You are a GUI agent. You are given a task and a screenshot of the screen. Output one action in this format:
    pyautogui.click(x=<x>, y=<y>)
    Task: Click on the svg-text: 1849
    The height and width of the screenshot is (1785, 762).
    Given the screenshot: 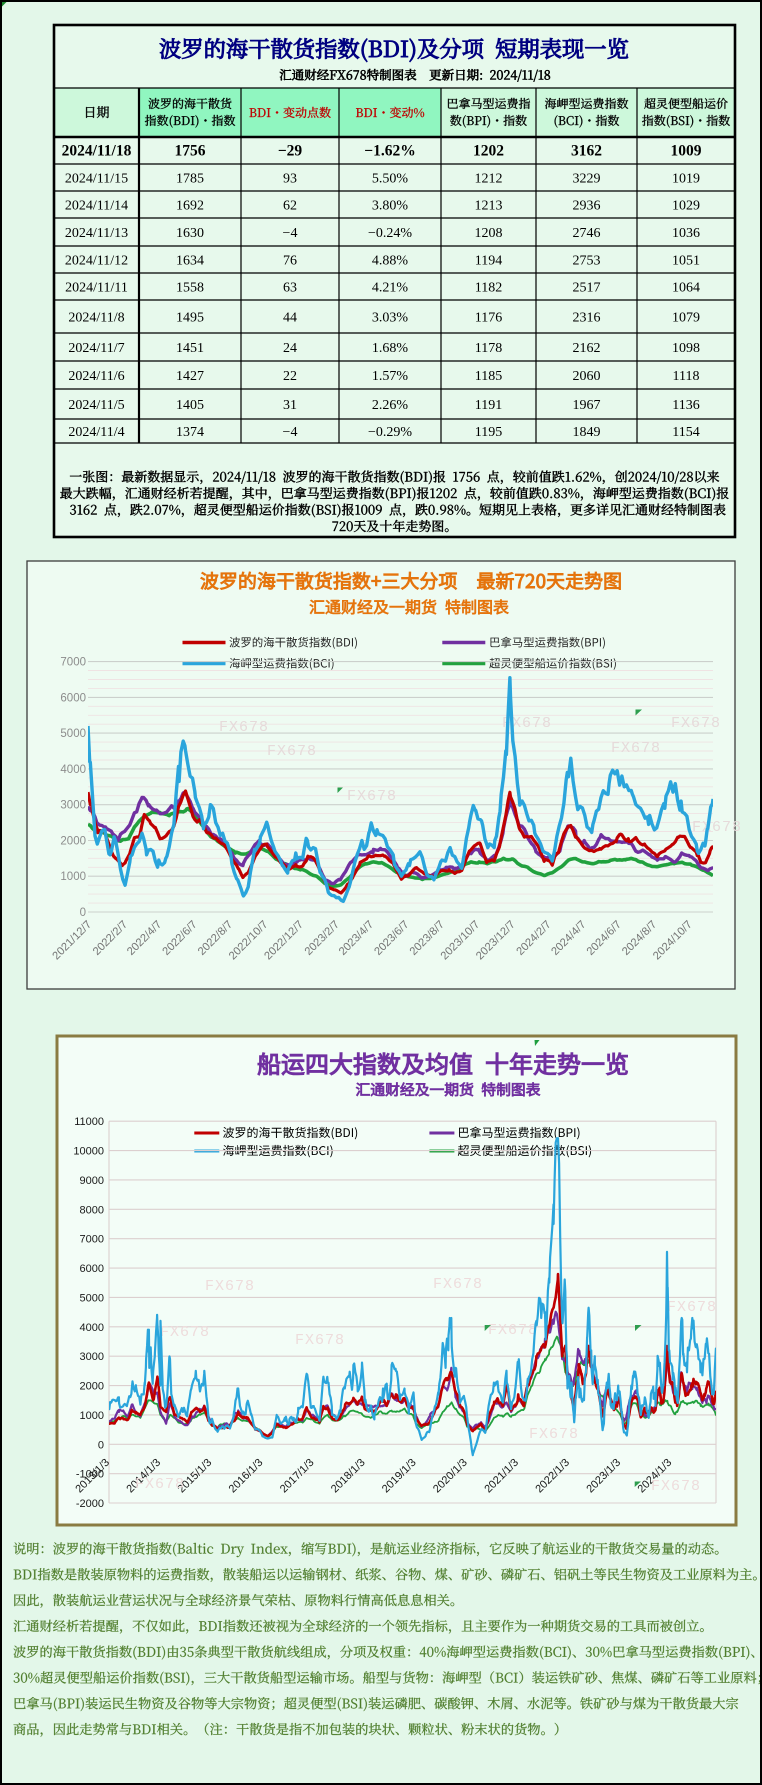 What is the action you would take?
    pyautogui.click(x=587, y=432)
    